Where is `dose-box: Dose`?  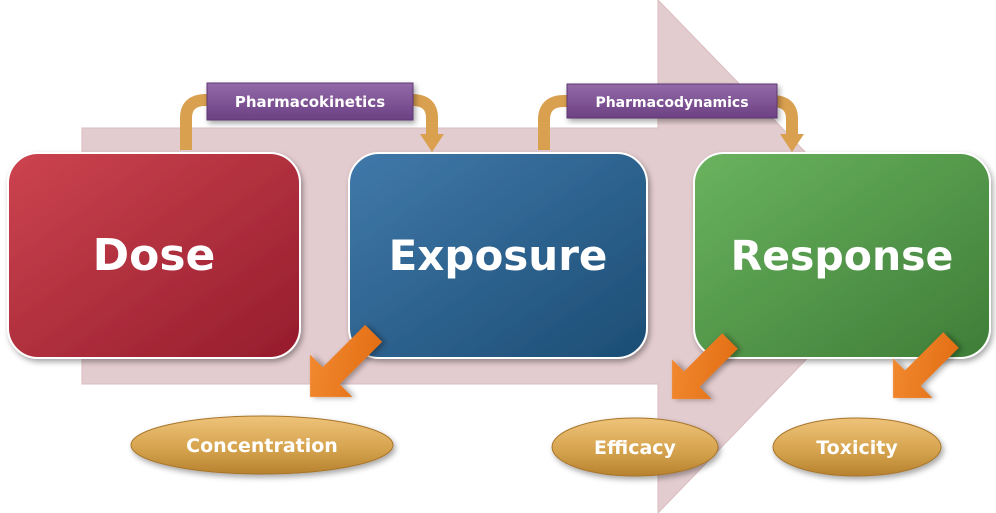 dose-box: Dose is located at coordinates (154, 255).